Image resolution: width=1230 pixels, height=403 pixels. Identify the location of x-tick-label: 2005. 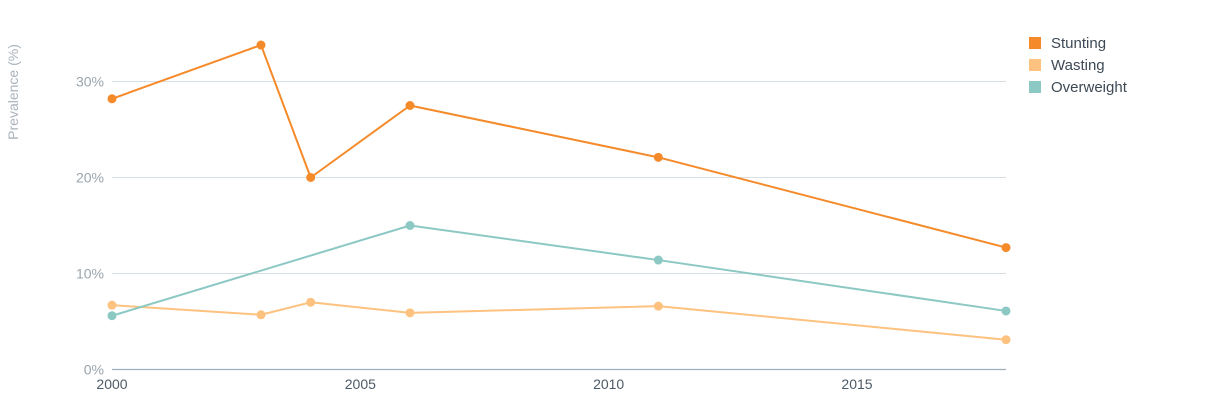
(360, 384).